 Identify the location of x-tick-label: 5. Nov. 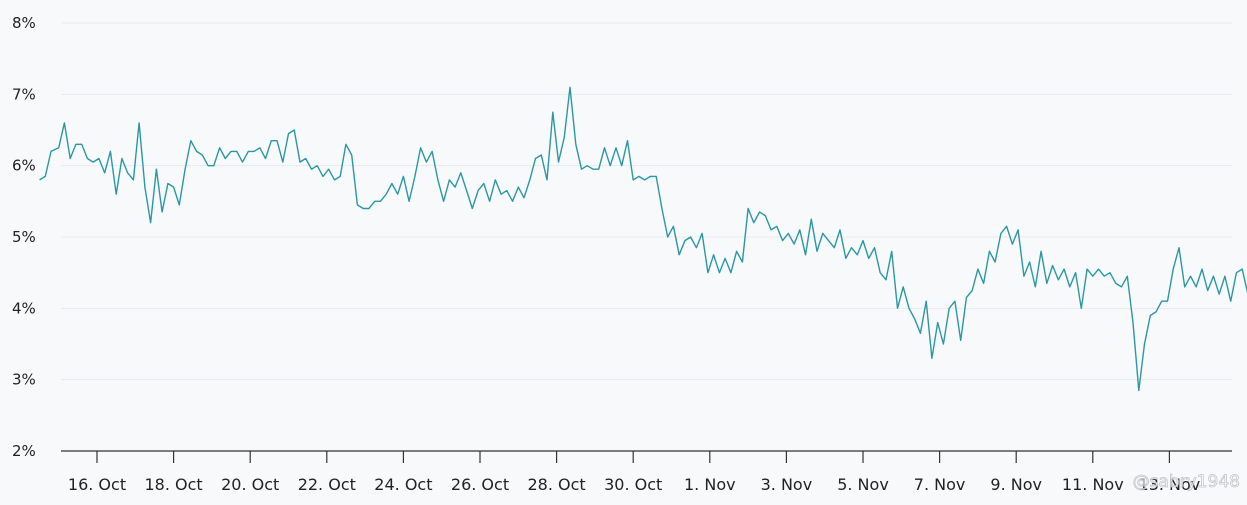
(863, 484).